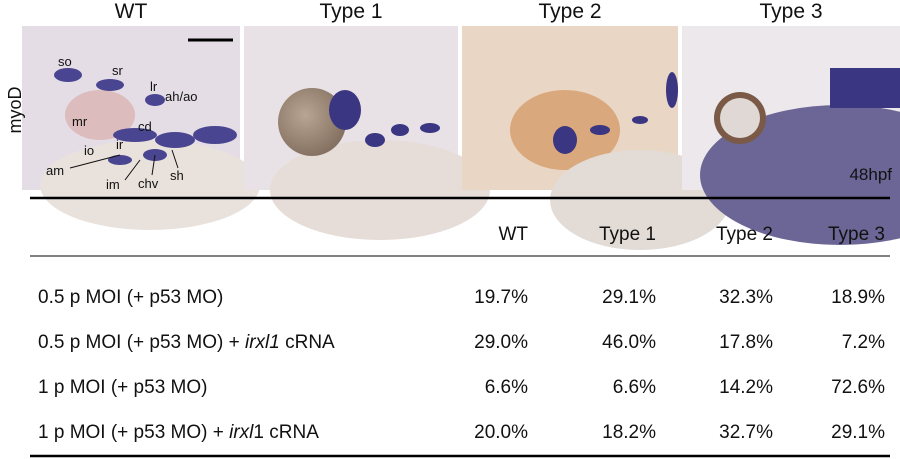 This screenshot has width=900, height=459. I want to click on annotation: so, so click(65, 61).